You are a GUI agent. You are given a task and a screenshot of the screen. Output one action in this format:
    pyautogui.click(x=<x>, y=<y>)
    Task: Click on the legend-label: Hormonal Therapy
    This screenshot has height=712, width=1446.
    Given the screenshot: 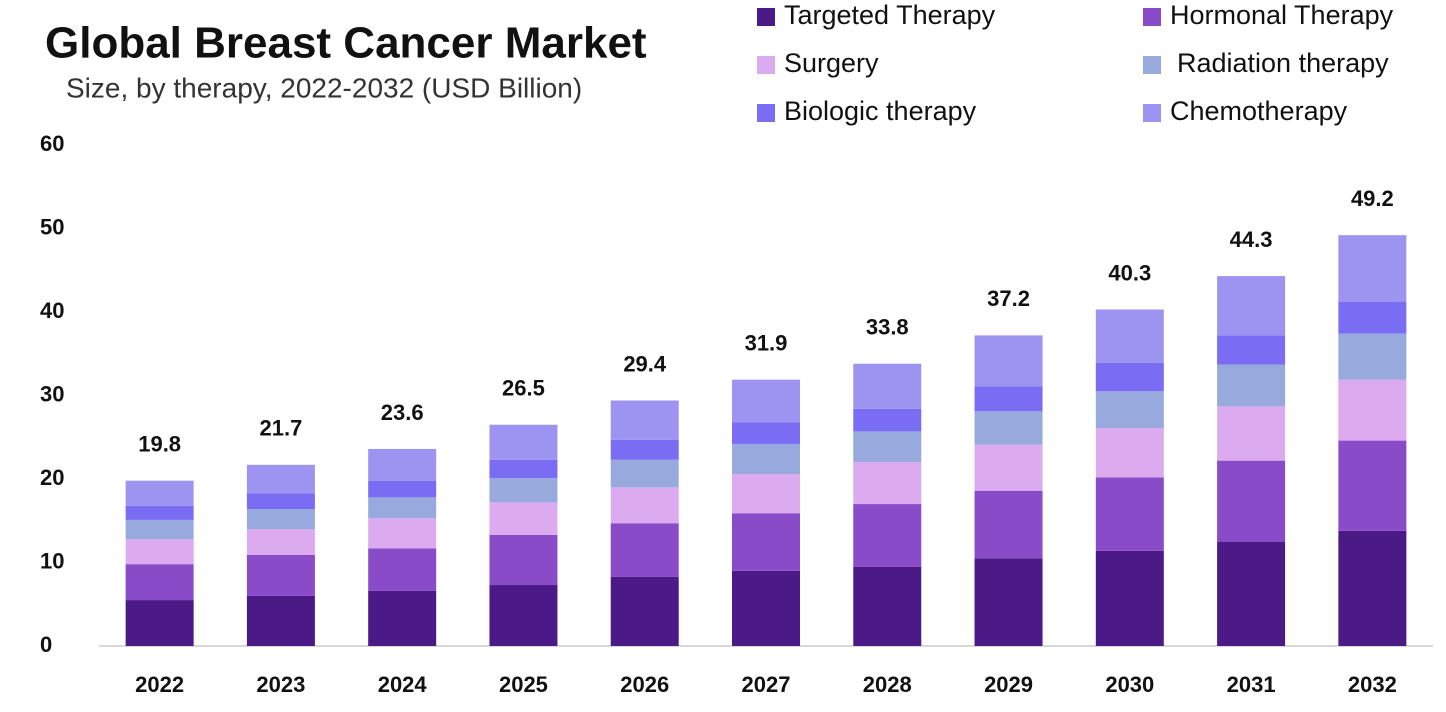 What is the action you would take?
    pyautogui.click(x=1282, y=15)
    